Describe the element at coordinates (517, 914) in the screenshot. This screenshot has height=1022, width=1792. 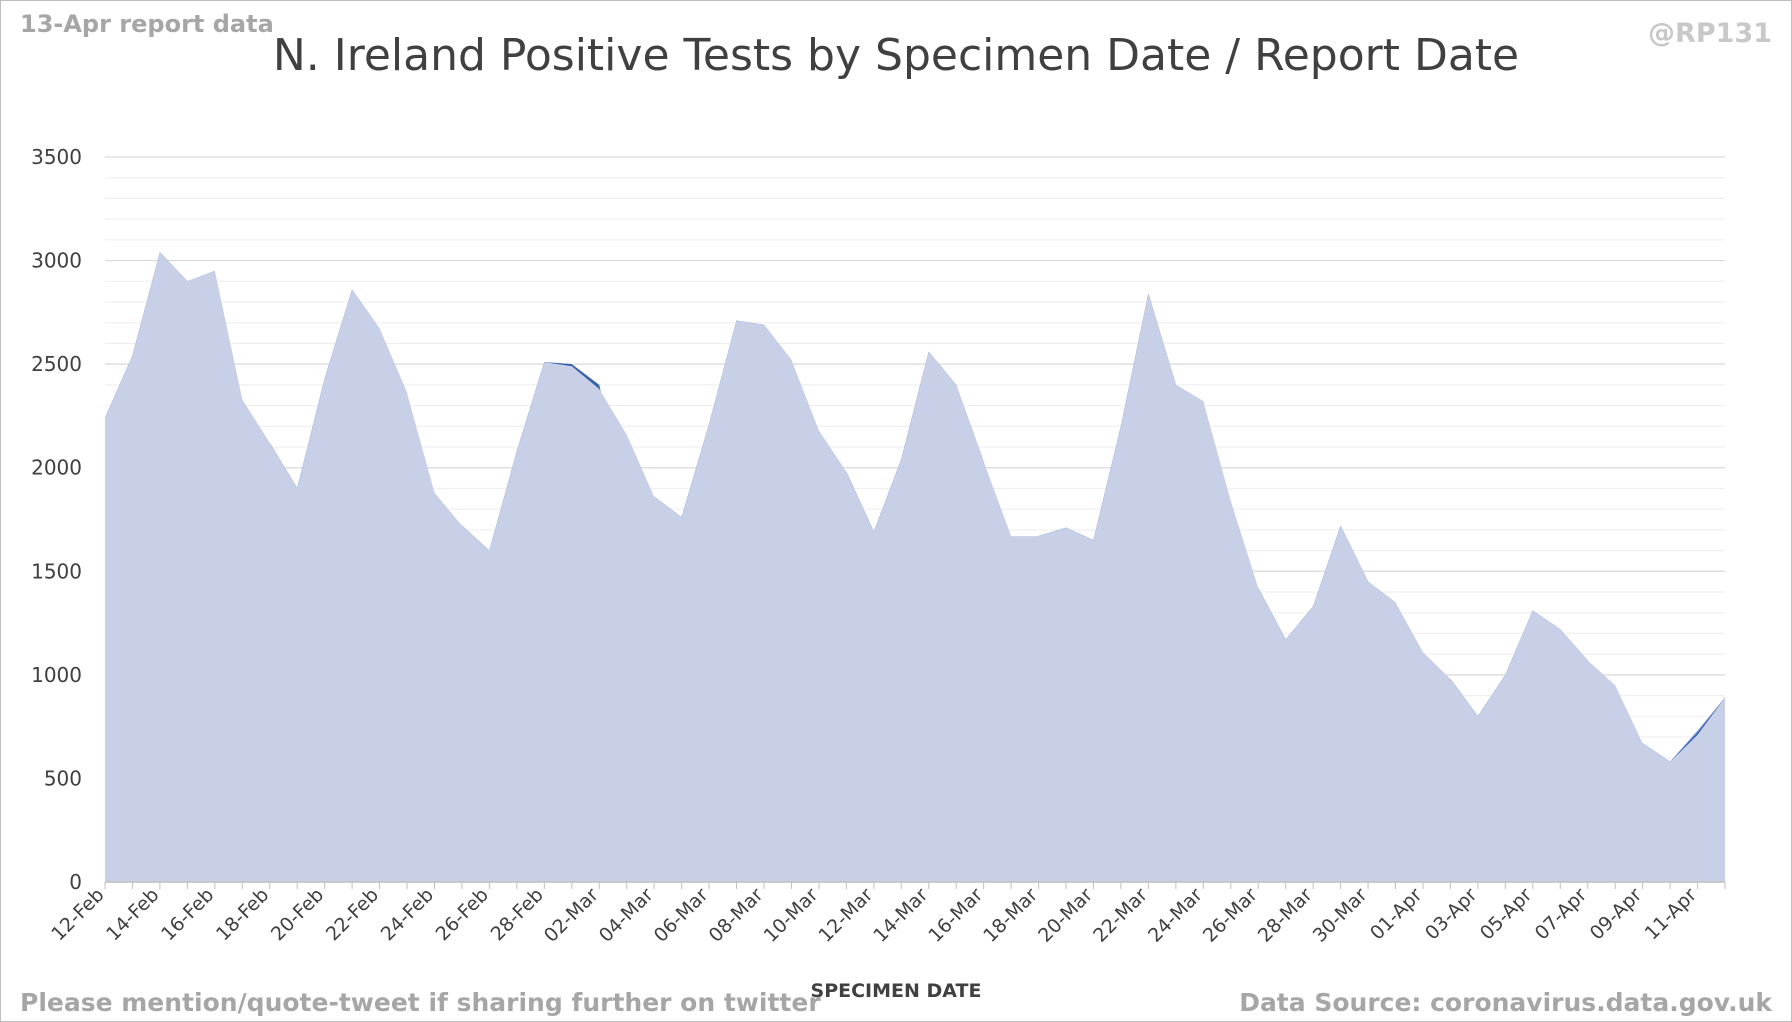
I see `x-tick-label: 28-Feb` at that location.